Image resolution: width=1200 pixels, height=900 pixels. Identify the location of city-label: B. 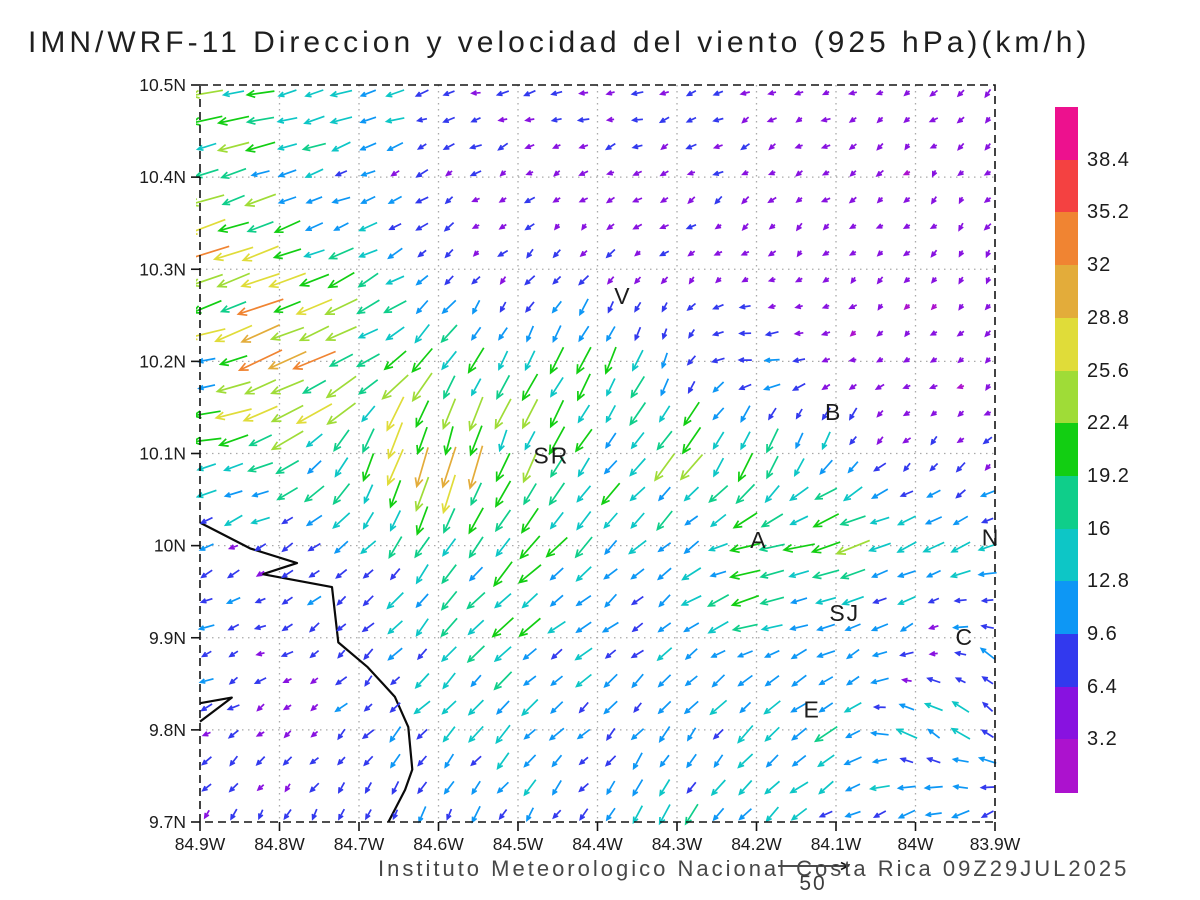
(833, 412).